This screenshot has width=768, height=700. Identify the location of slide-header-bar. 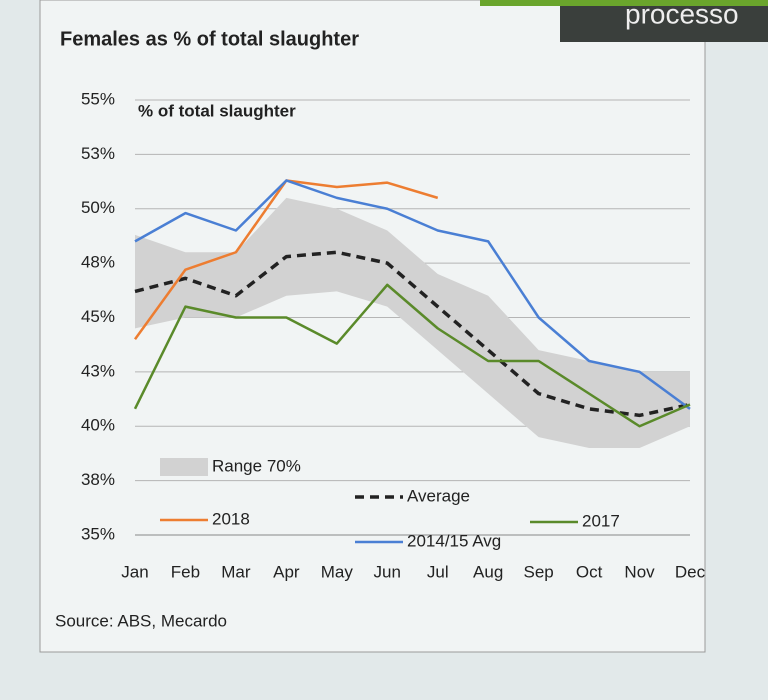
(664, 21).